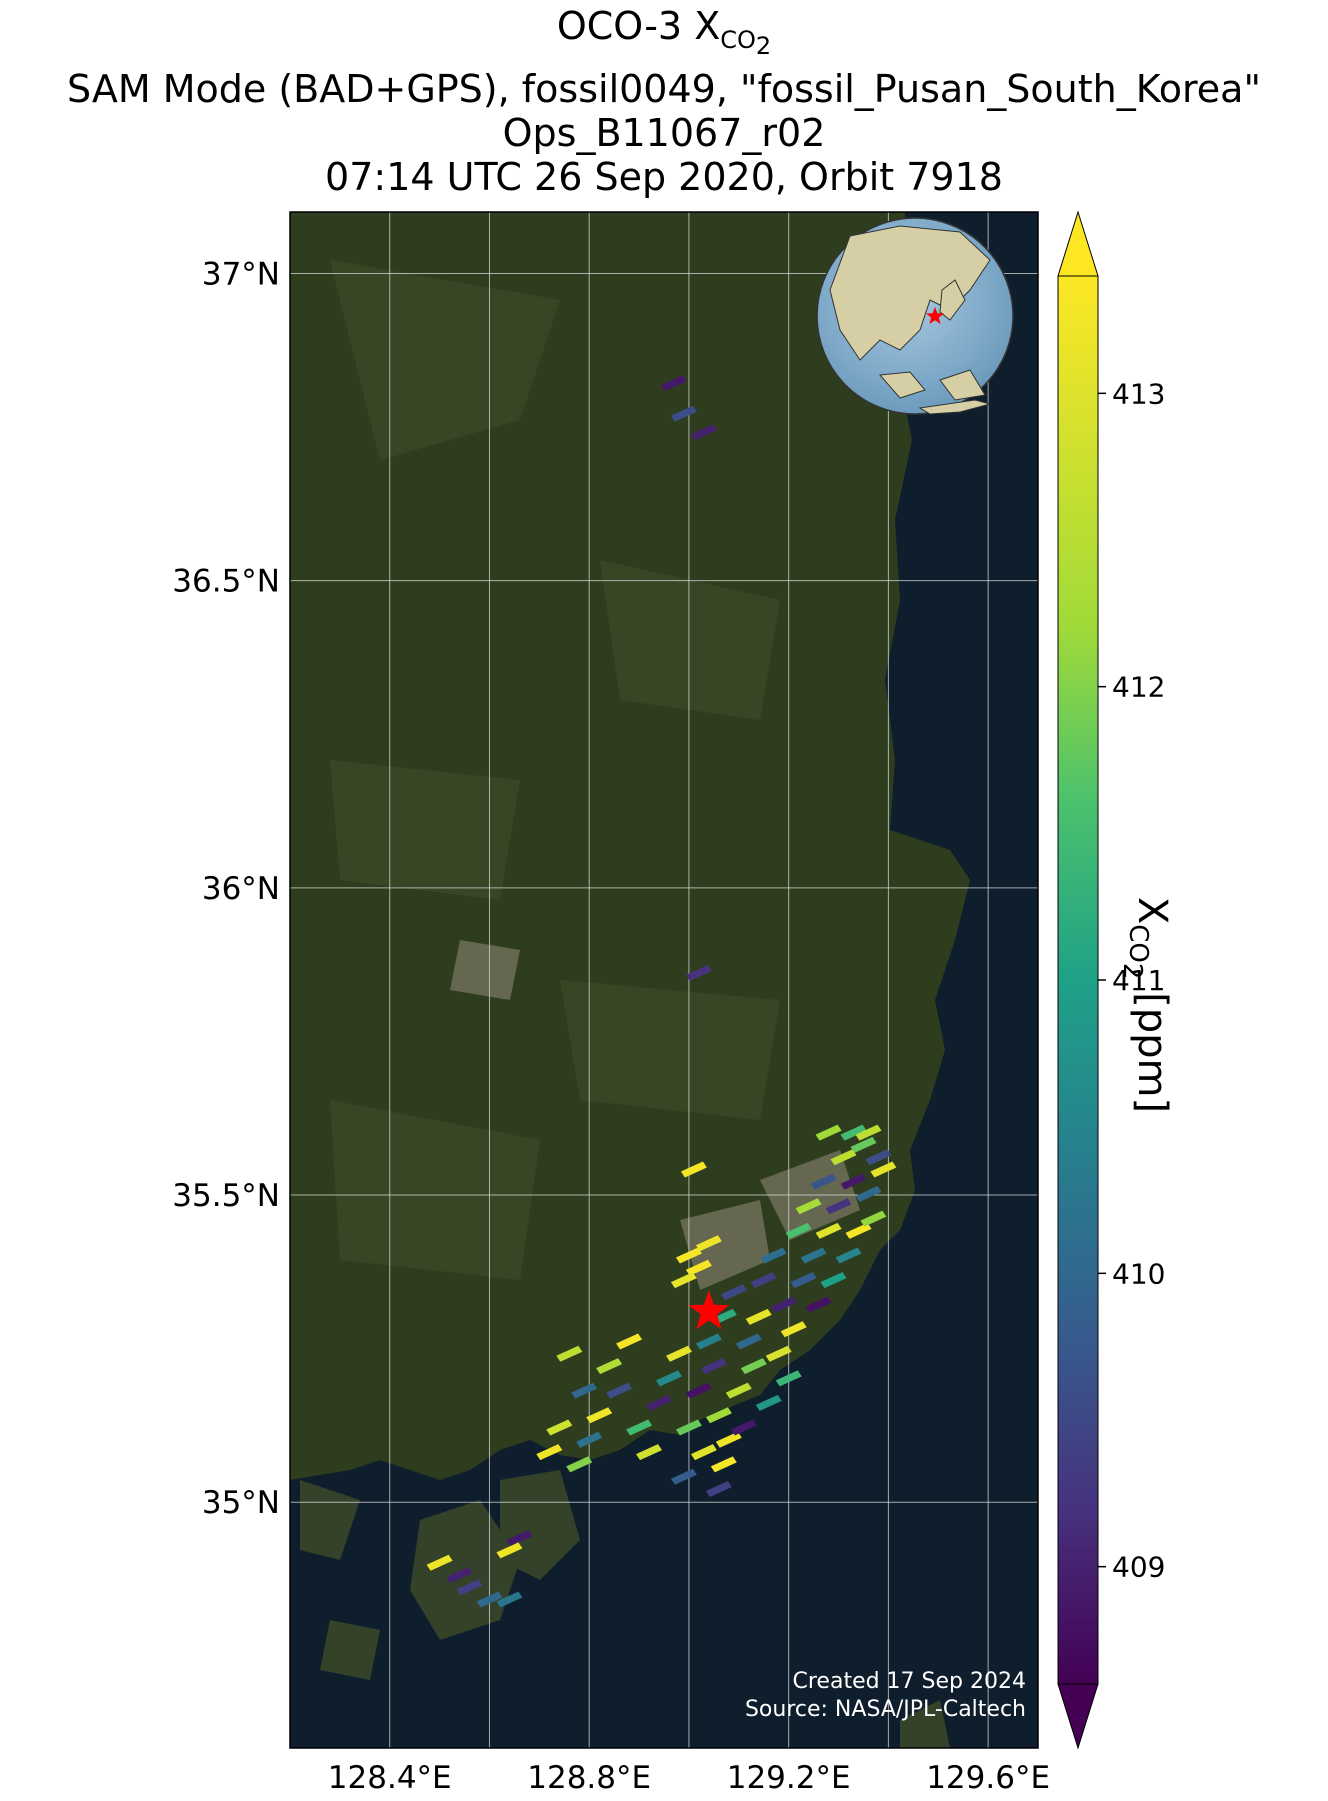 Image resolution: width=1328 pixels, height=1801 pixels. Describe the element at coordinates (1138, 687) in the screenshot. I see `colorbar-tick-label: 412` at that location.